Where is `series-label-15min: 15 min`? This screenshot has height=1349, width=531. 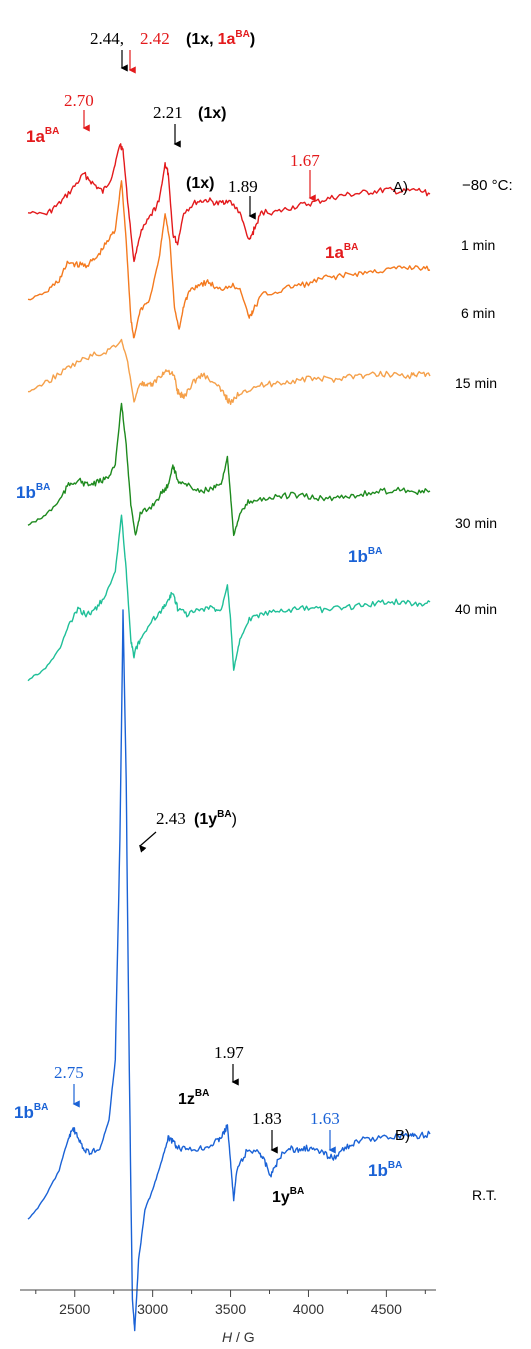
series-label-15min: 15 min is located at coordinates (476, 383).